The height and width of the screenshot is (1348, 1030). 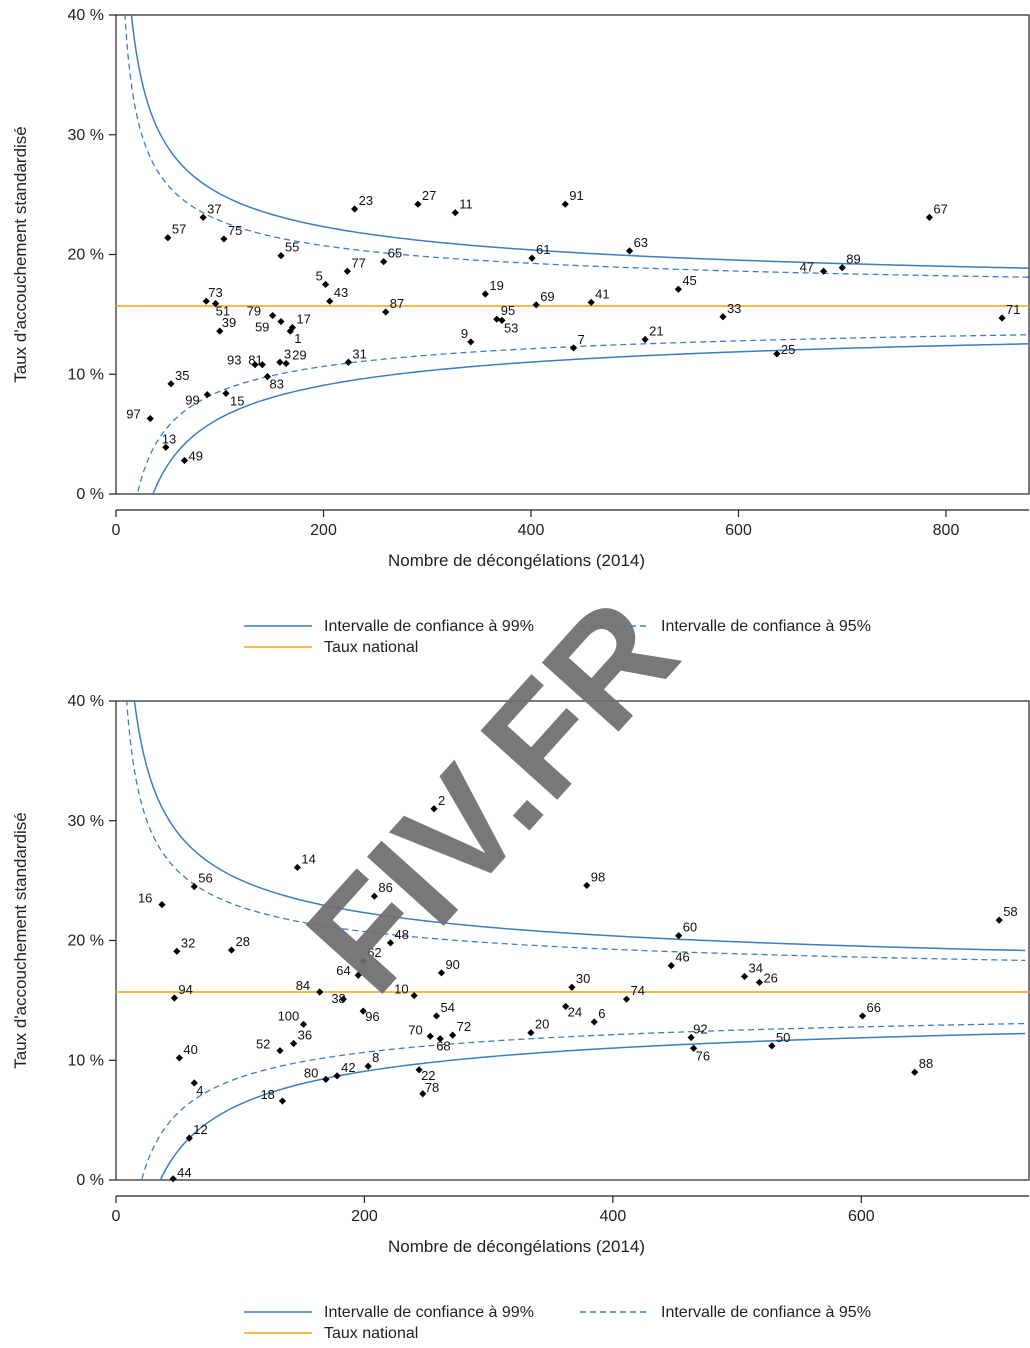 I want to click on x-tick-label: 400, so click(x=613, y=1216).